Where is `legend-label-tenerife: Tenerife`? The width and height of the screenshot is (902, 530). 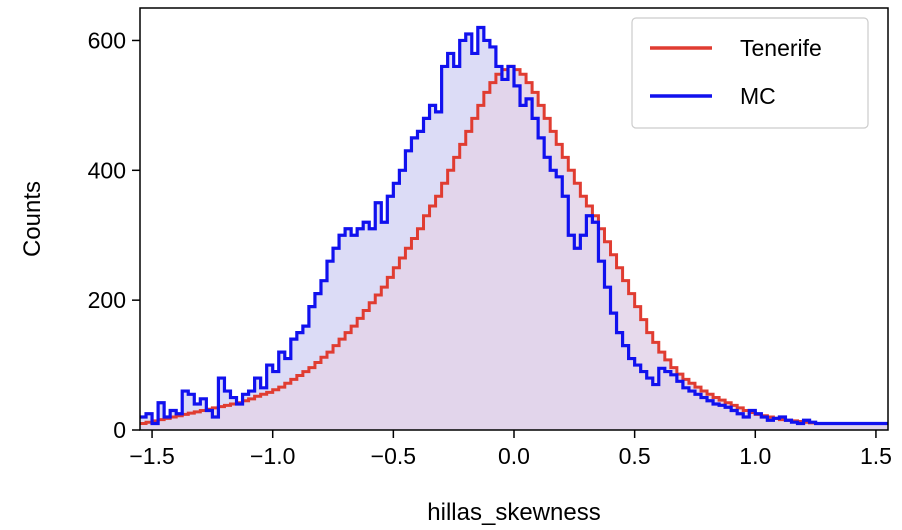 legend-label-tenerife: Tenerife is located at coordinates (781, 48).